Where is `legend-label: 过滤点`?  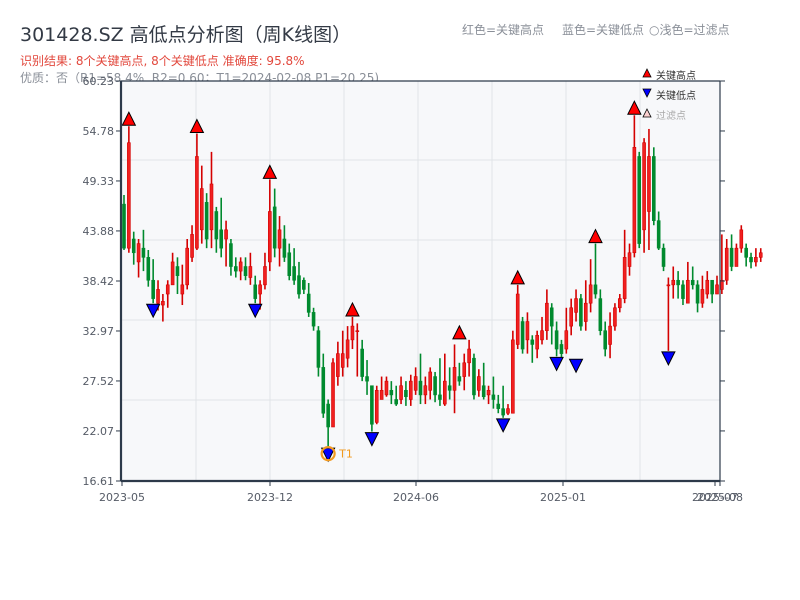 legend-label: 过滤点 is located at coordinates (671, 116).